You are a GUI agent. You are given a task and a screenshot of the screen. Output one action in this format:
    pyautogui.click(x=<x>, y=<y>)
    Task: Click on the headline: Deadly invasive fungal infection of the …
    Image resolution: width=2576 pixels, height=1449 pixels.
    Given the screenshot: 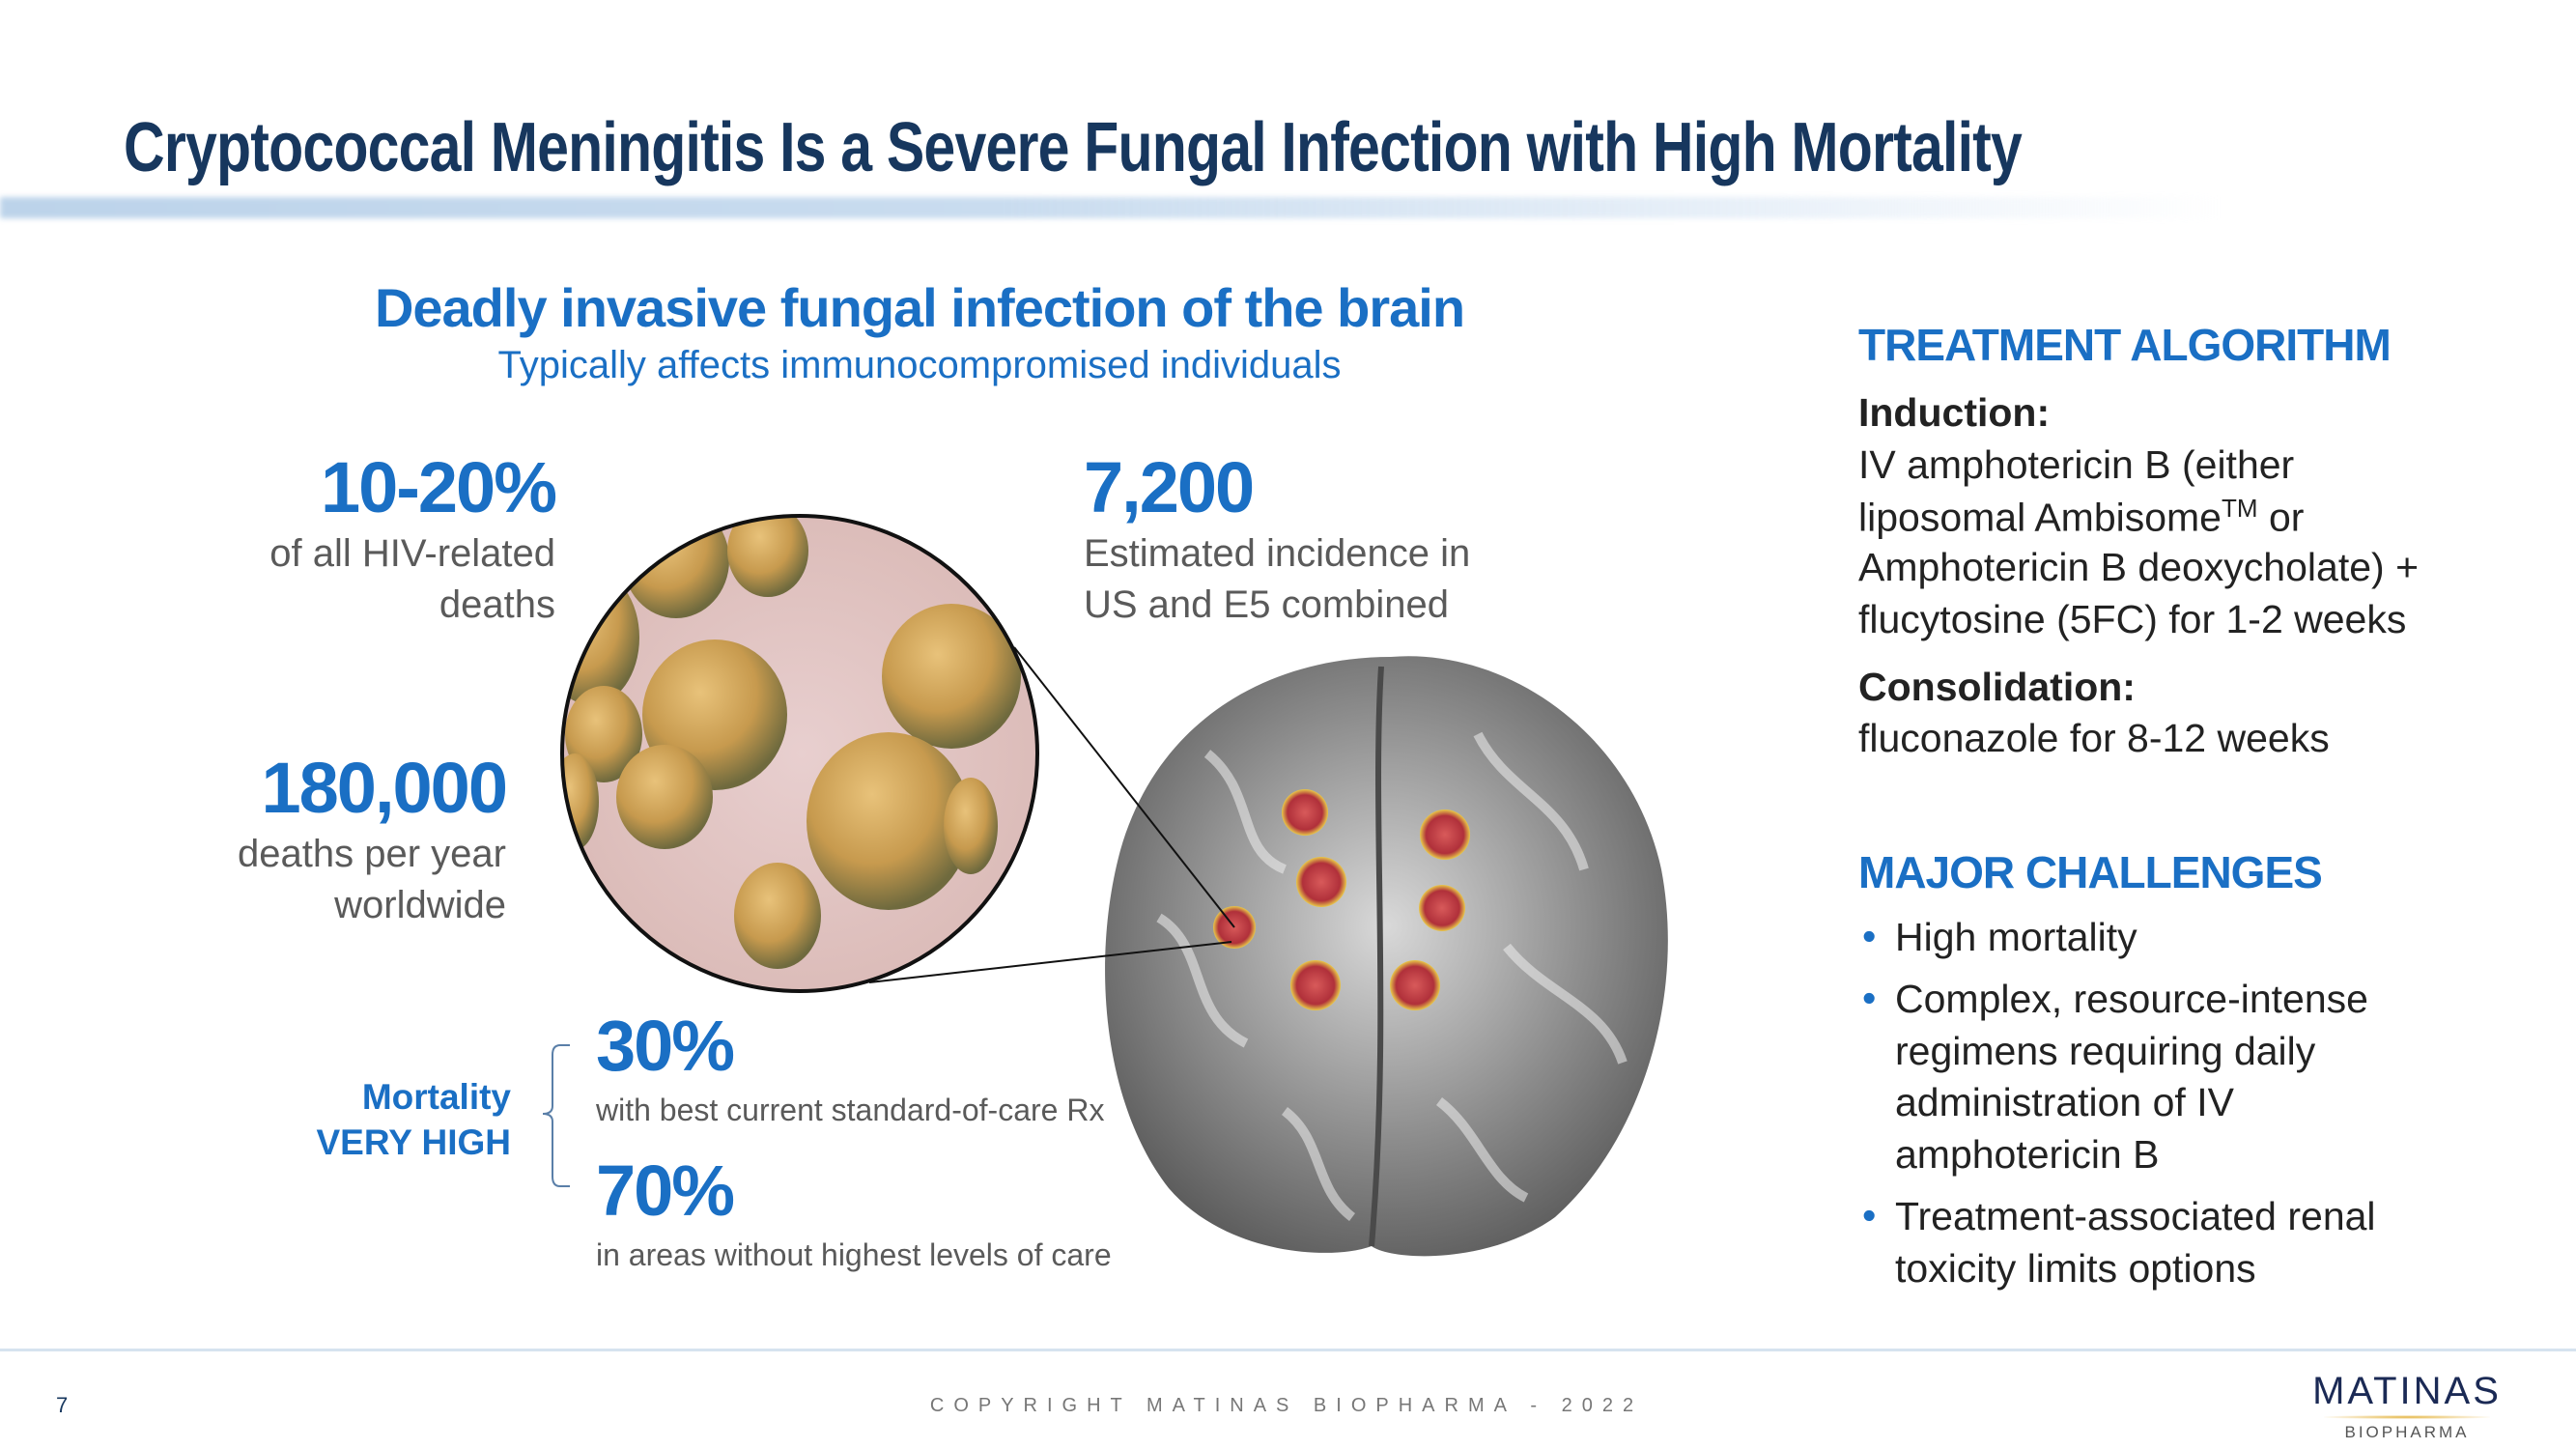 What is the action you would take?
    pyautogui.click(x=919, y=307)
    